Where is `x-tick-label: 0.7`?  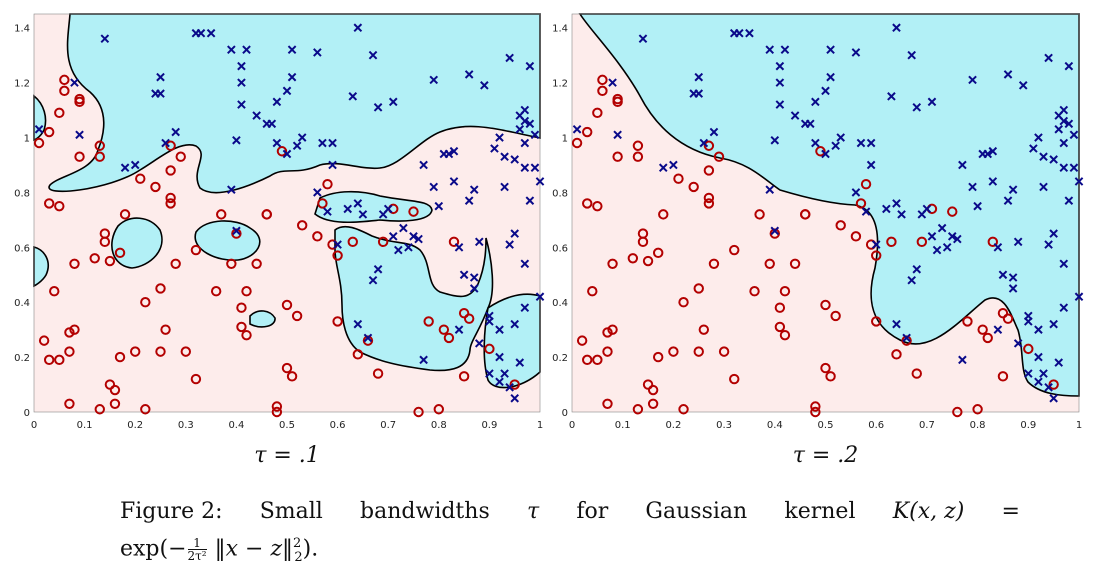
x-tick-label: 0.7 is located at coordinates (388, 425).